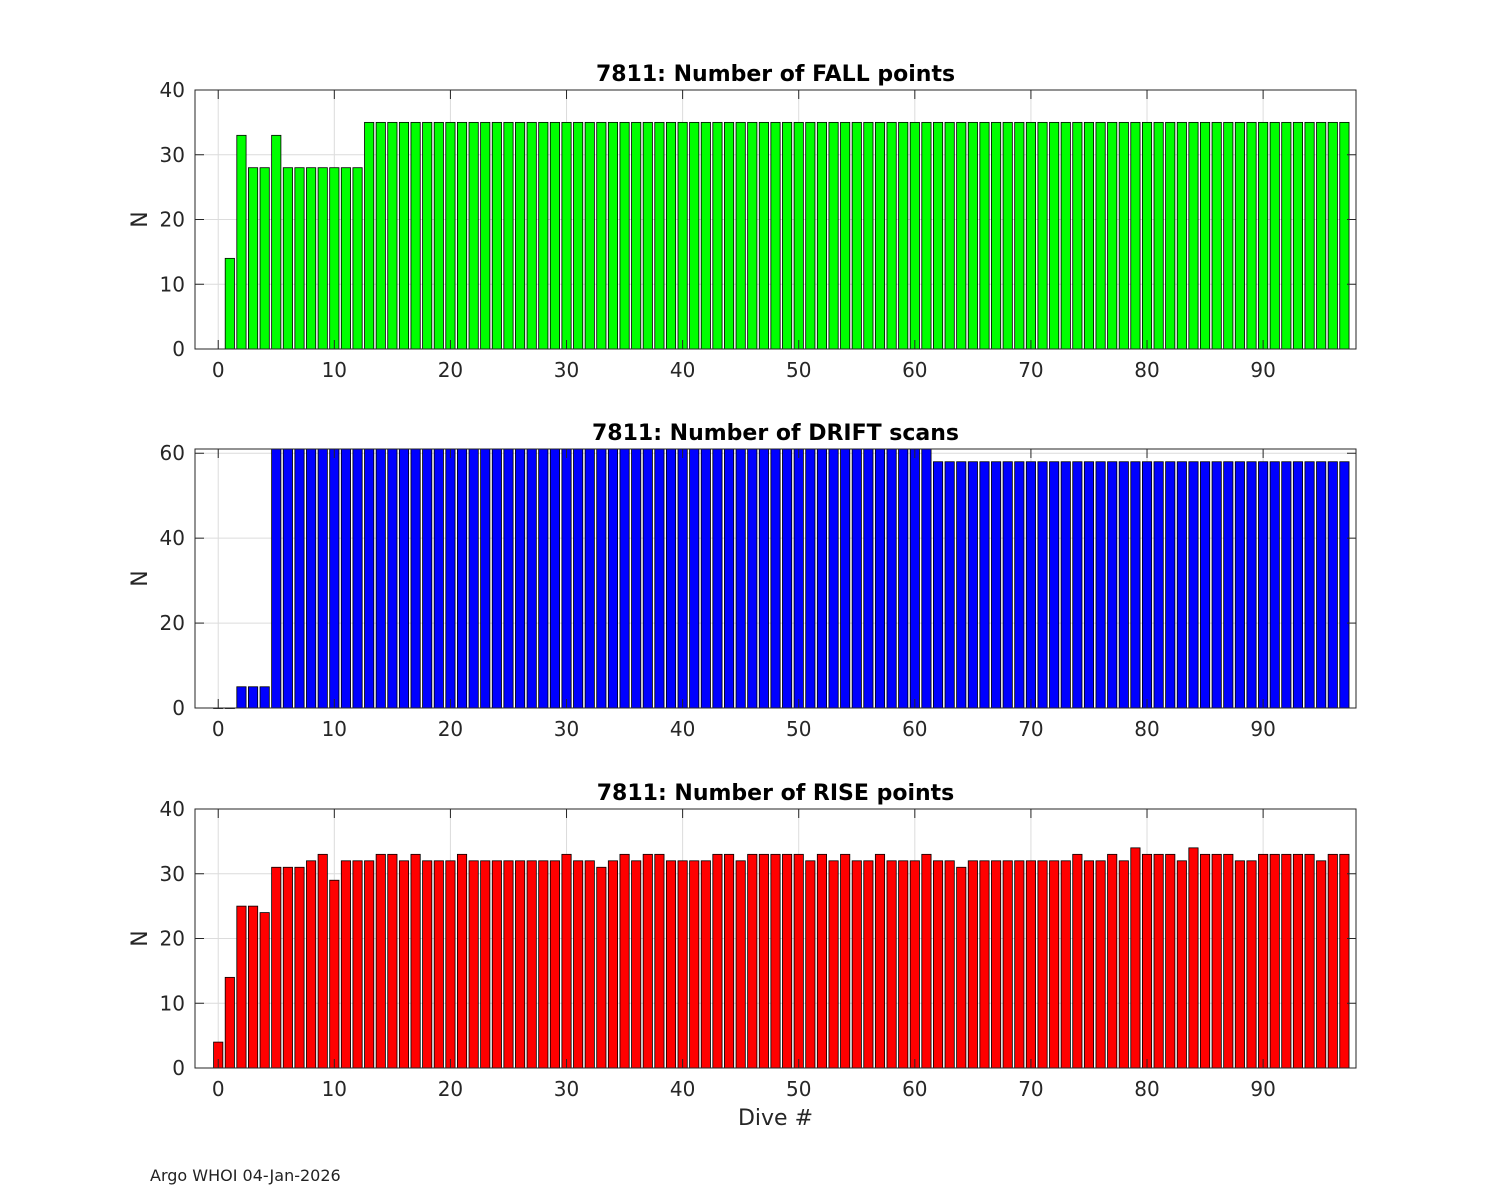 This screenshot has width=1500, height=1200. I want to click on x-tick-label: 90, so click(1262, 370).